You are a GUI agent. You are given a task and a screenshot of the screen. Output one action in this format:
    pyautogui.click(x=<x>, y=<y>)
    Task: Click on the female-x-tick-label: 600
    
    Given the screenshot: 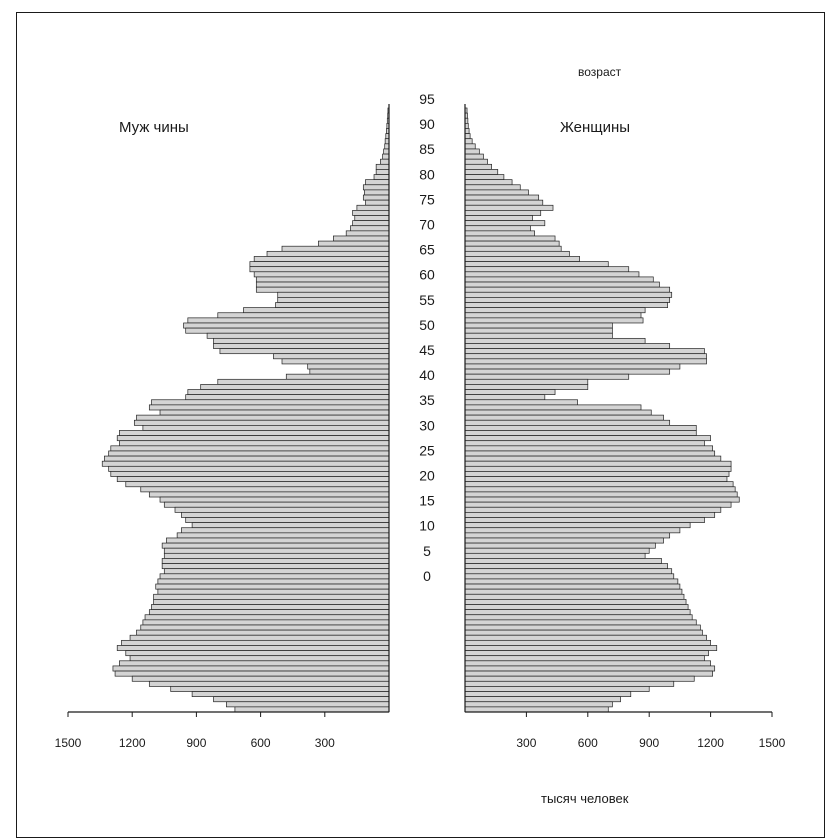 What is the action you would take?
    pyautogui.click(x=588, y=743)
    